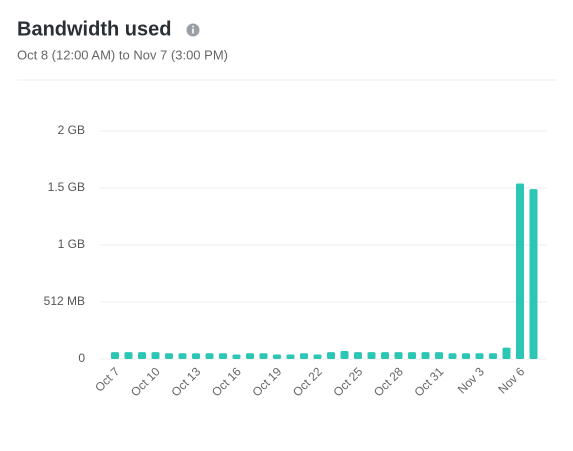  What do you see at coordinates (81, 358) in the screenshot?
I see `y-tick-label: 0` at bounding box center [81, 358].